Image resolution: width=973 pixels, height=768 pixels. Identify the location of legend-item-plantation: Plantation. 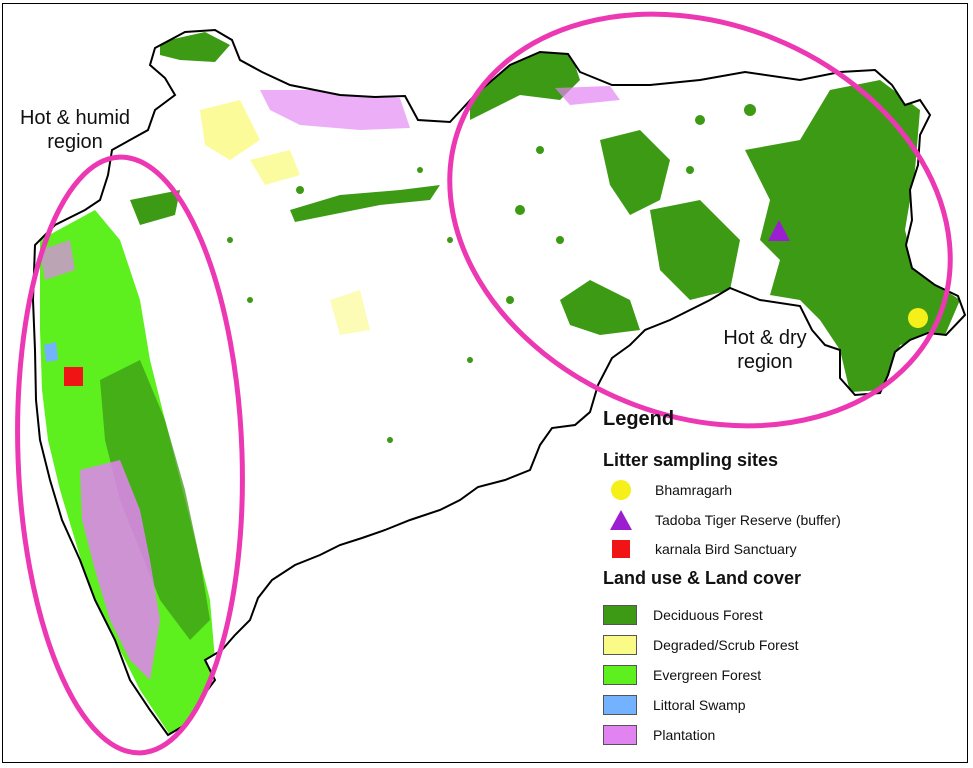
(659, 735).